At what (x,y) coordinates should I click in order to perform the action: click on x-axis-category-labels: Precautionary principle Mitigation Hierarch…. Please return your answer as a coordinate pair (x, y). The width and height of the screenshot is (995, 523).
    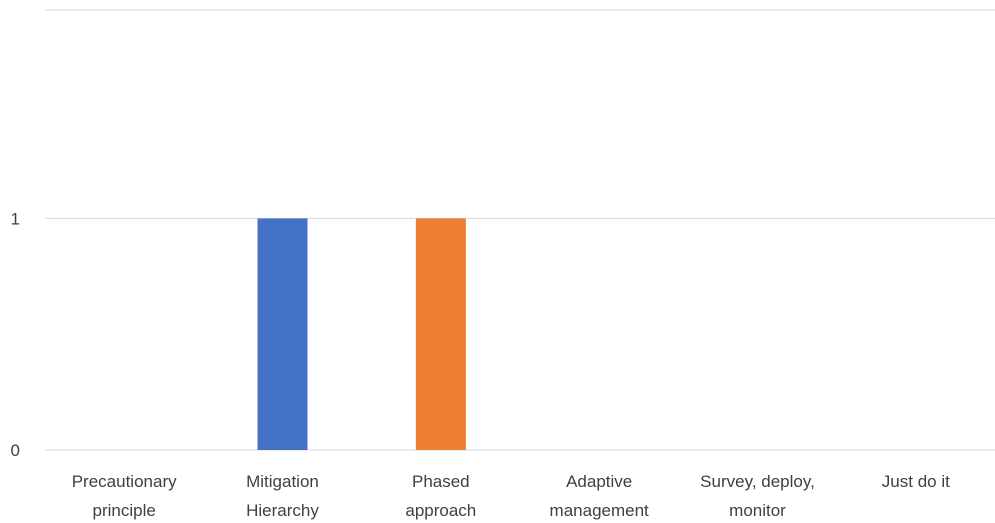
    Looking at the image, I should click on (511, 496).